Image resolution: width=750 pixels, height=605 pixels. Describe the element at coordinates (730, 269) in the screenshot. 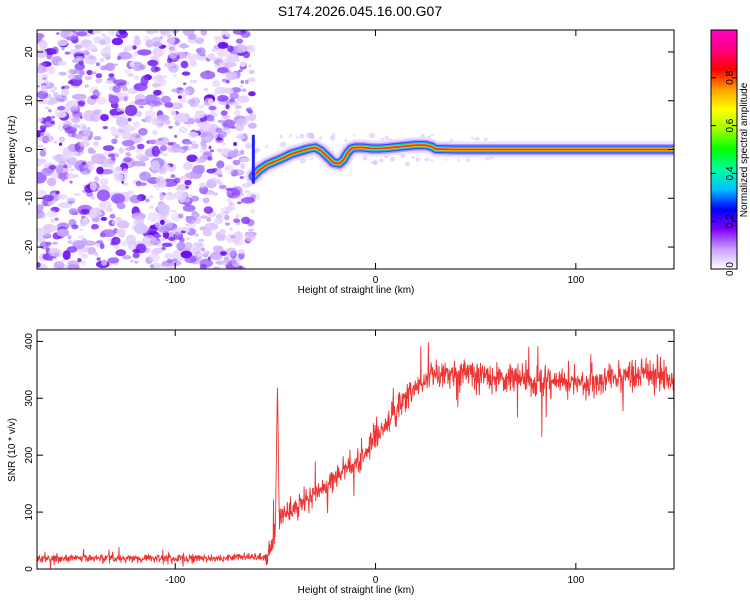

I see `colorbar-tick-label: 0.0` at that location.